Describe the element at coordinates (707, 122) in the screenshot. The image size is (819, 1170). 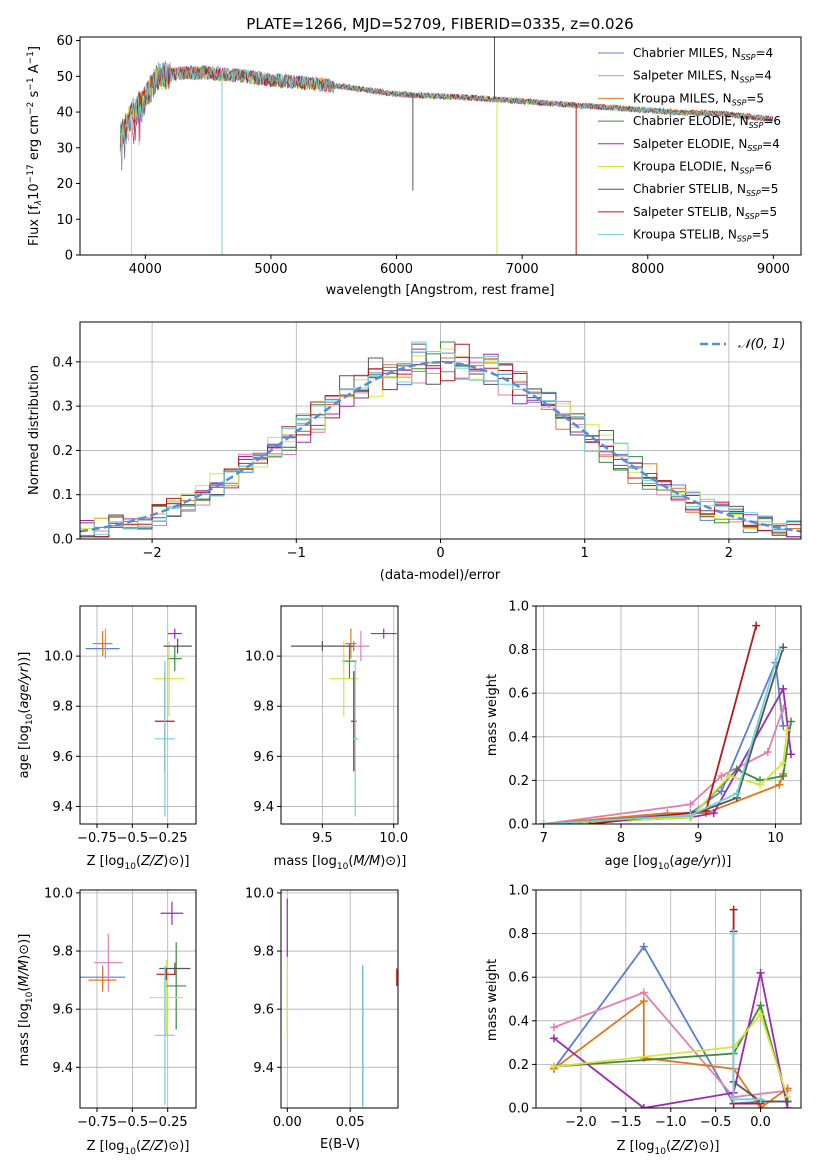
I see `legend-entry: Chabrier ELODIE, NSSP=6` at that location.